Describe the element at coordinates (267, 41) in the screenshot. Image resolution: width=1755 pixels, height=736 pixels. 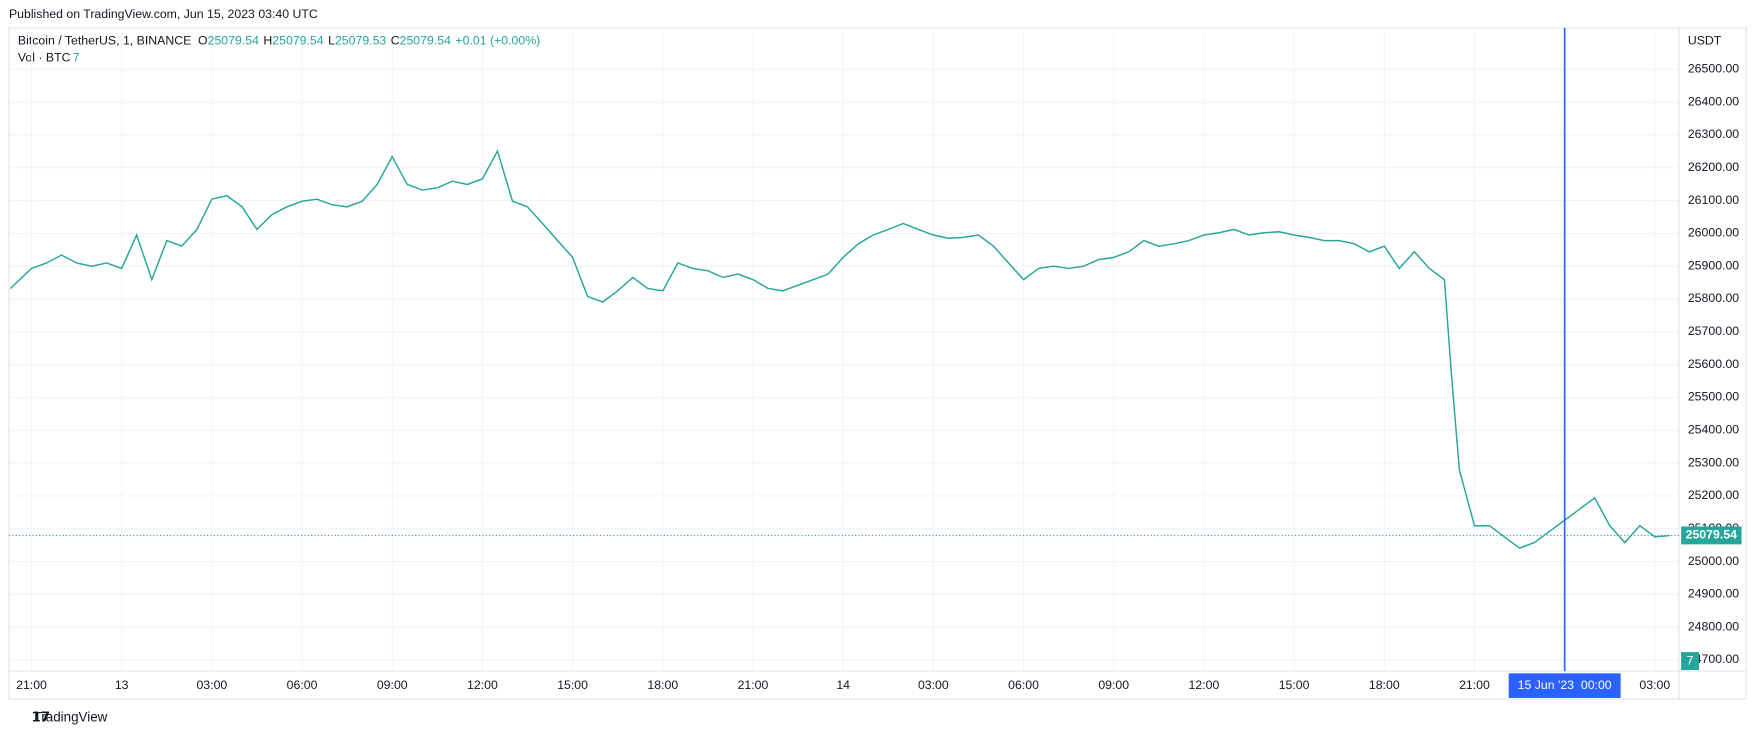
I see `ohlc-label: H` at that location.